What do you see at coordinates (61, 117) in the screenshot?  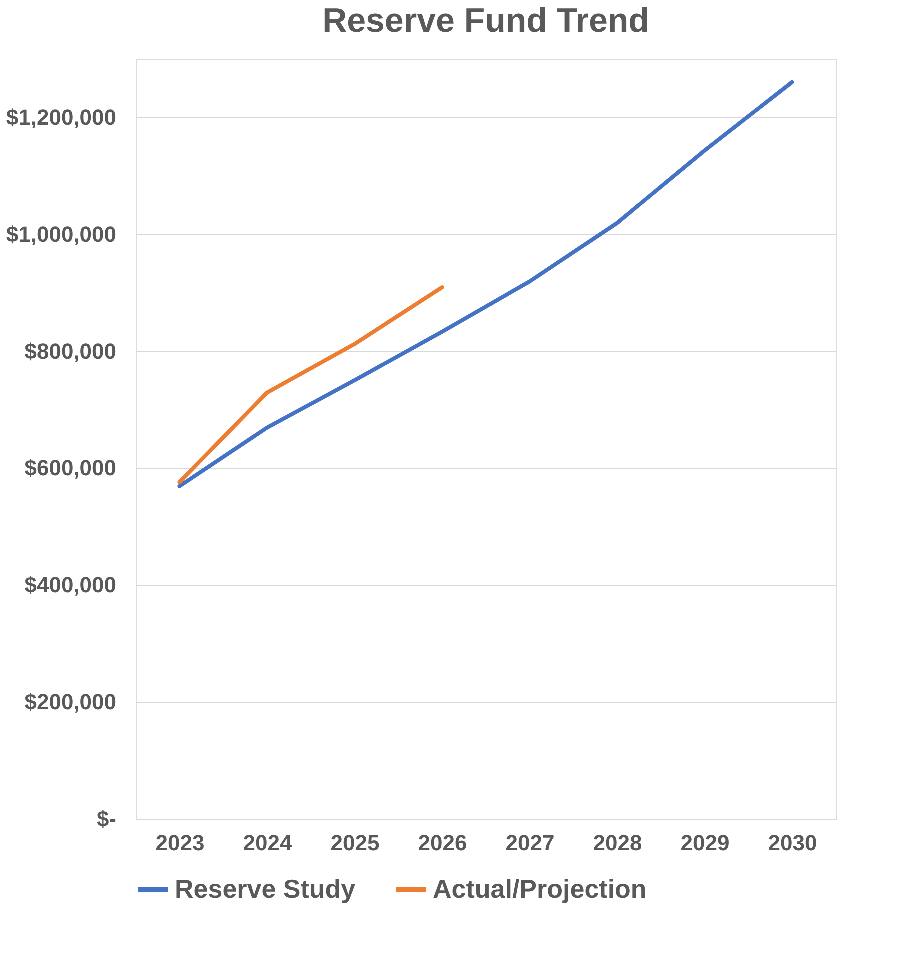 I see `y-tick-label: $1,200,000` at bounding box center [61, 117].